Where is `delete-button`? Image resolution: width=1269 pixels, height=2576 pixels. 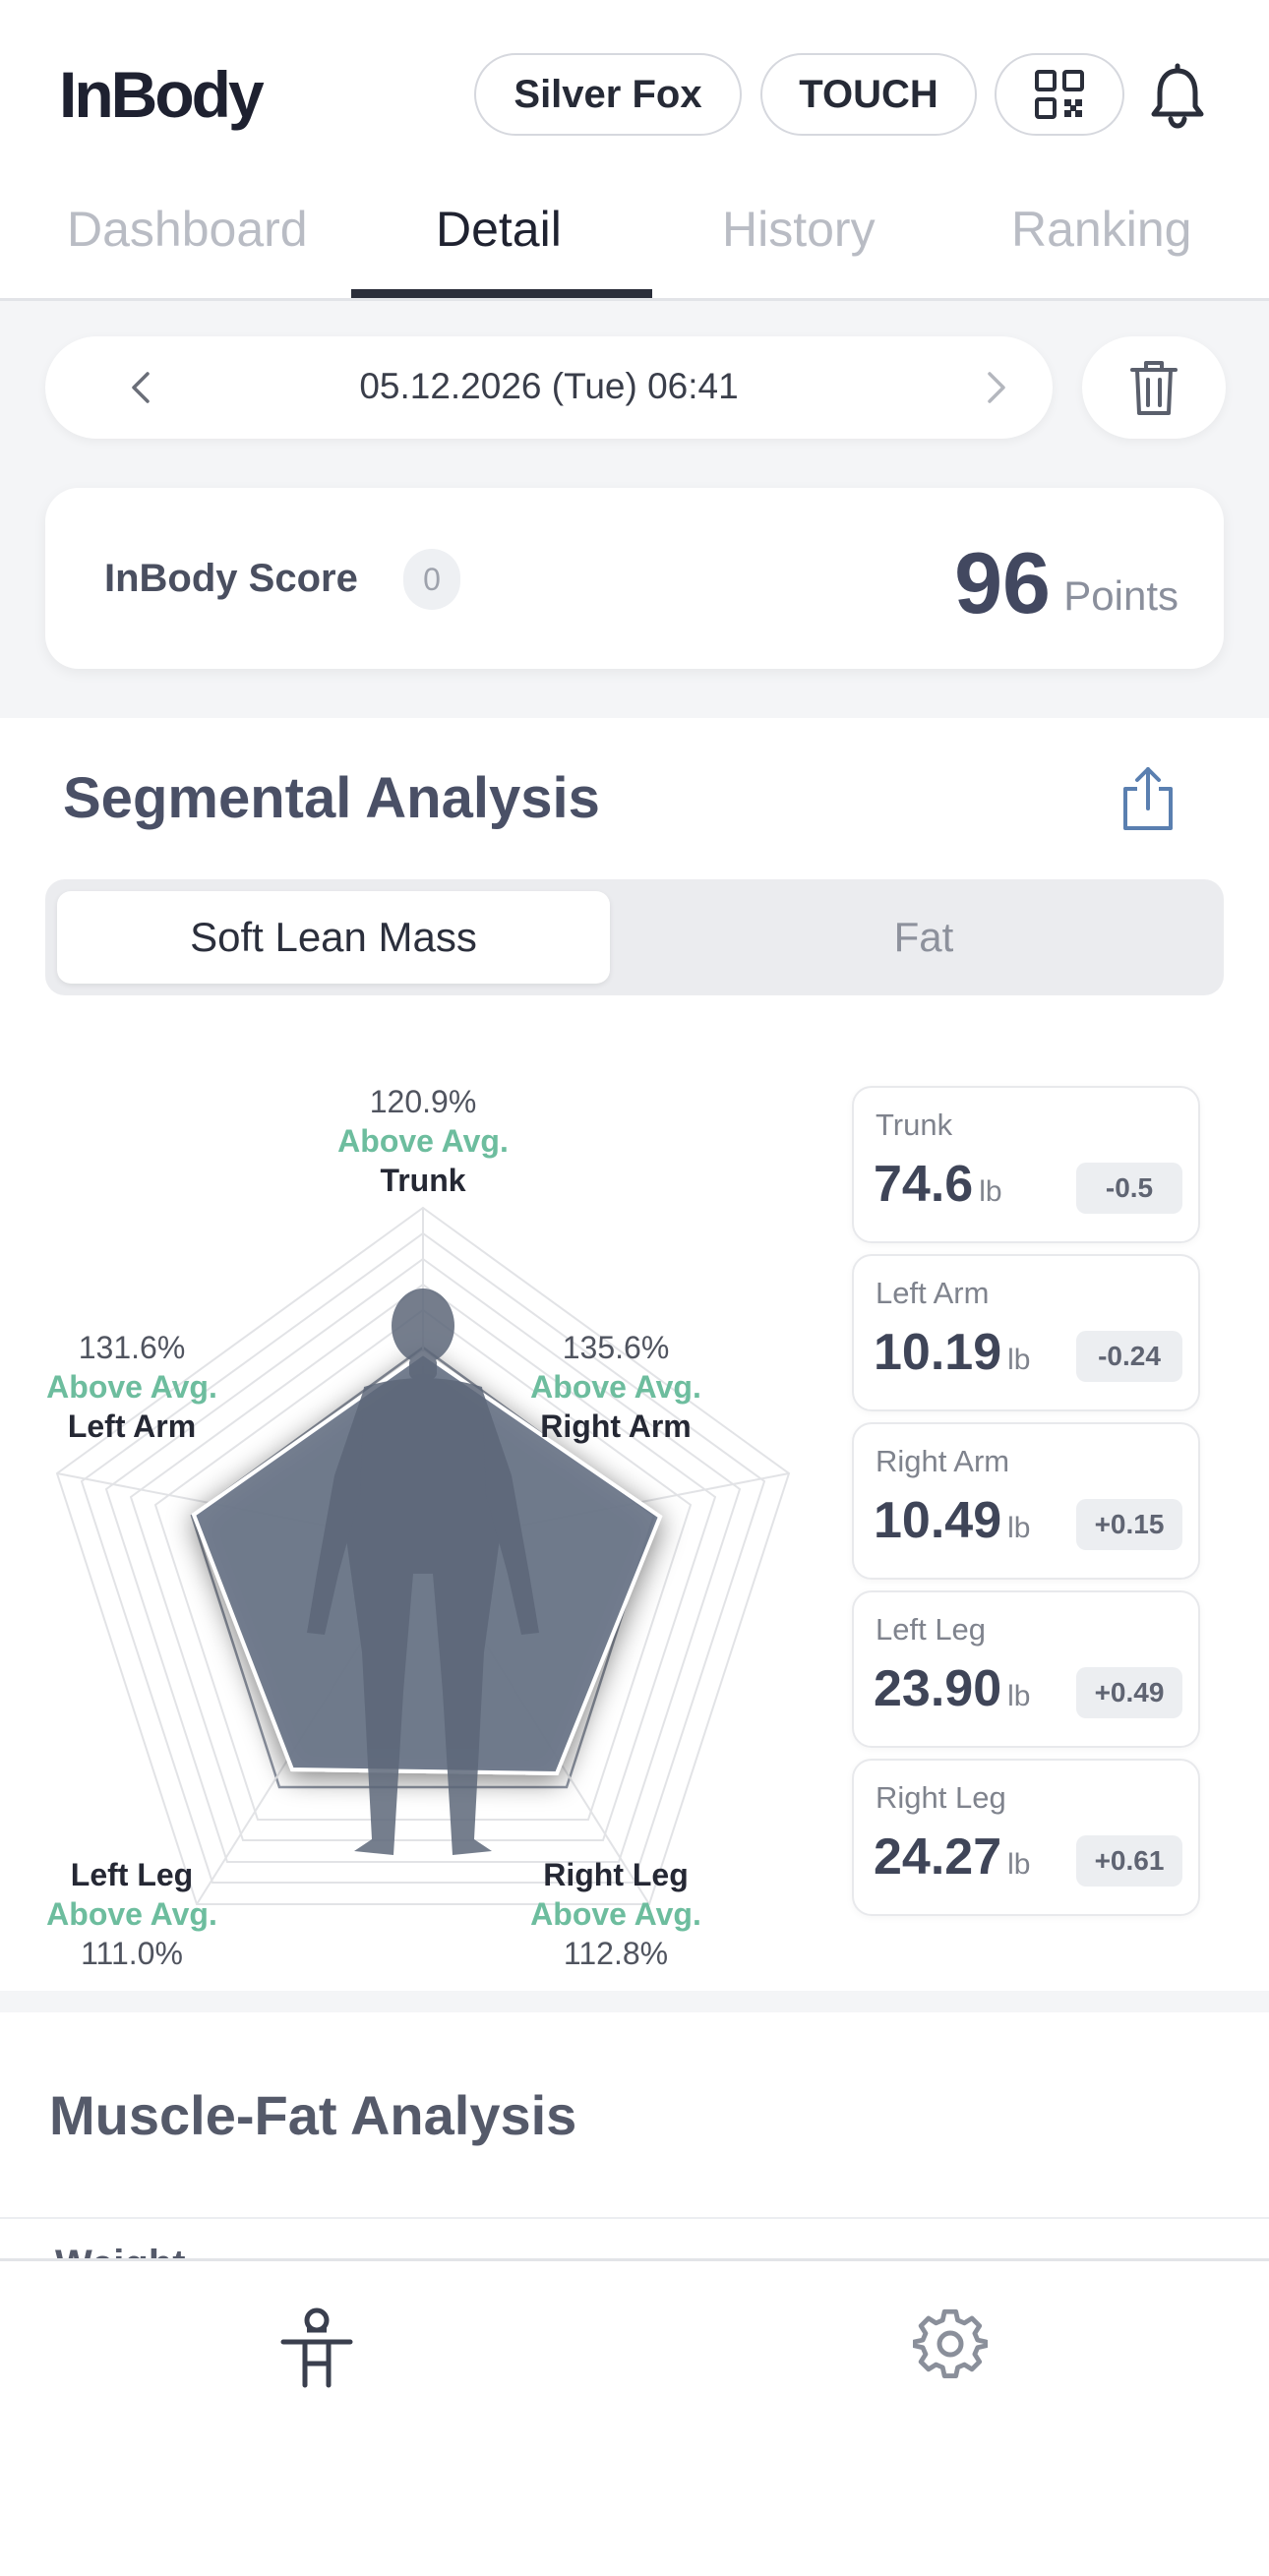
delete-button is located at coordinates (1154, 388).